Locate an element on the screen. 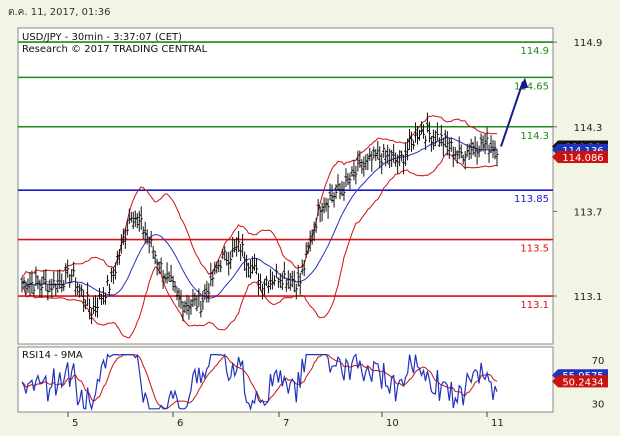  forecast-arrow is located at coordinates (512, 114).